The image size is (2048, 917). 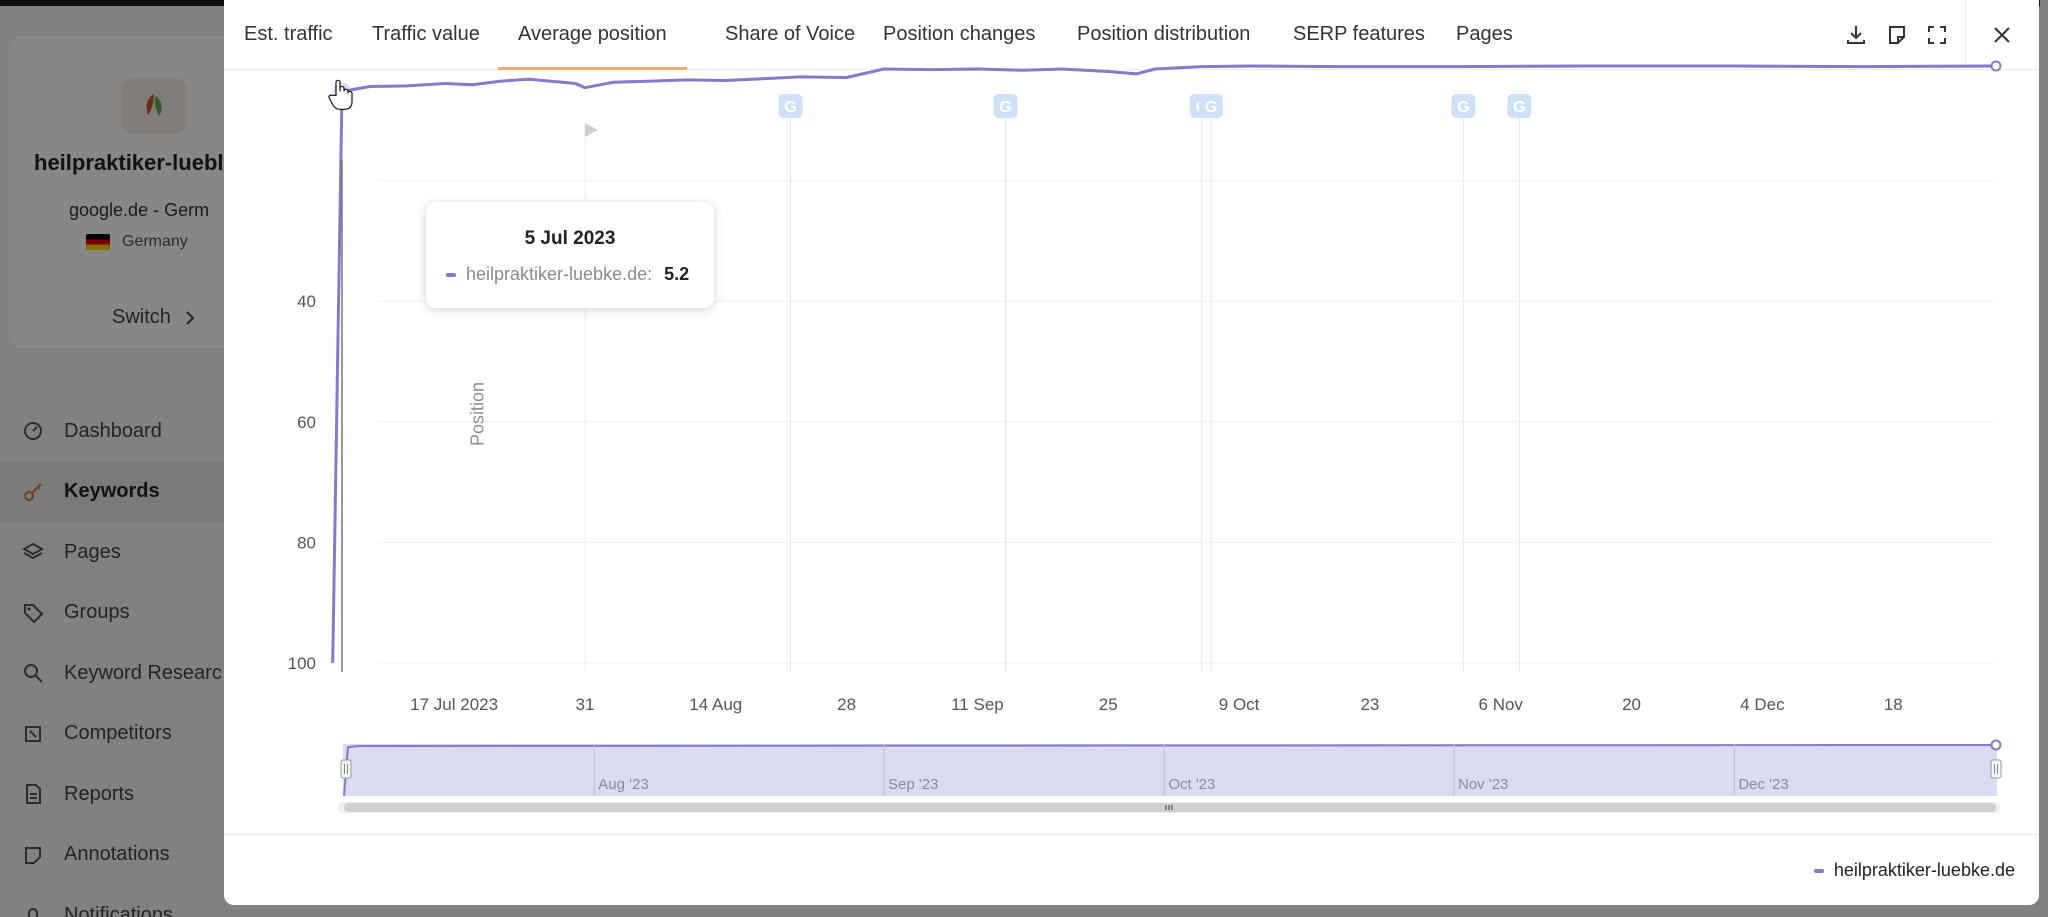 I want to click on switch-label: Switch, so click(x=141, y=317).